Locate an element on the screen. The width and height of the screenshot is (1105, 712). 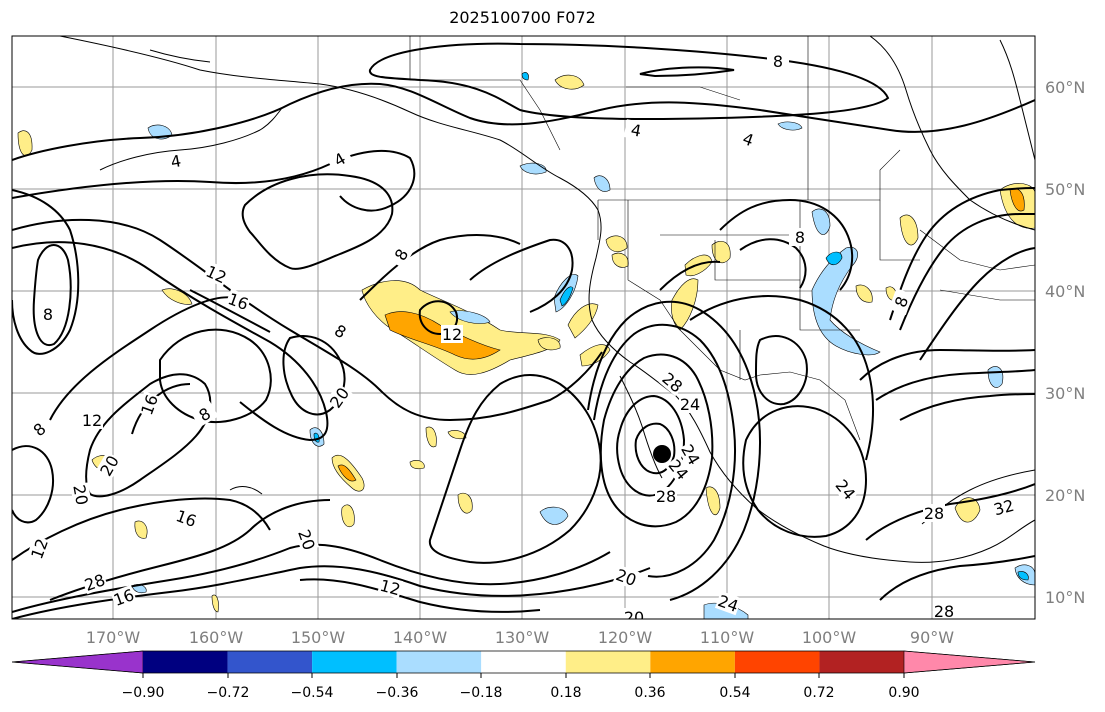
colorbar-tick-label: −0.18 is located at coordinates (481, 693).